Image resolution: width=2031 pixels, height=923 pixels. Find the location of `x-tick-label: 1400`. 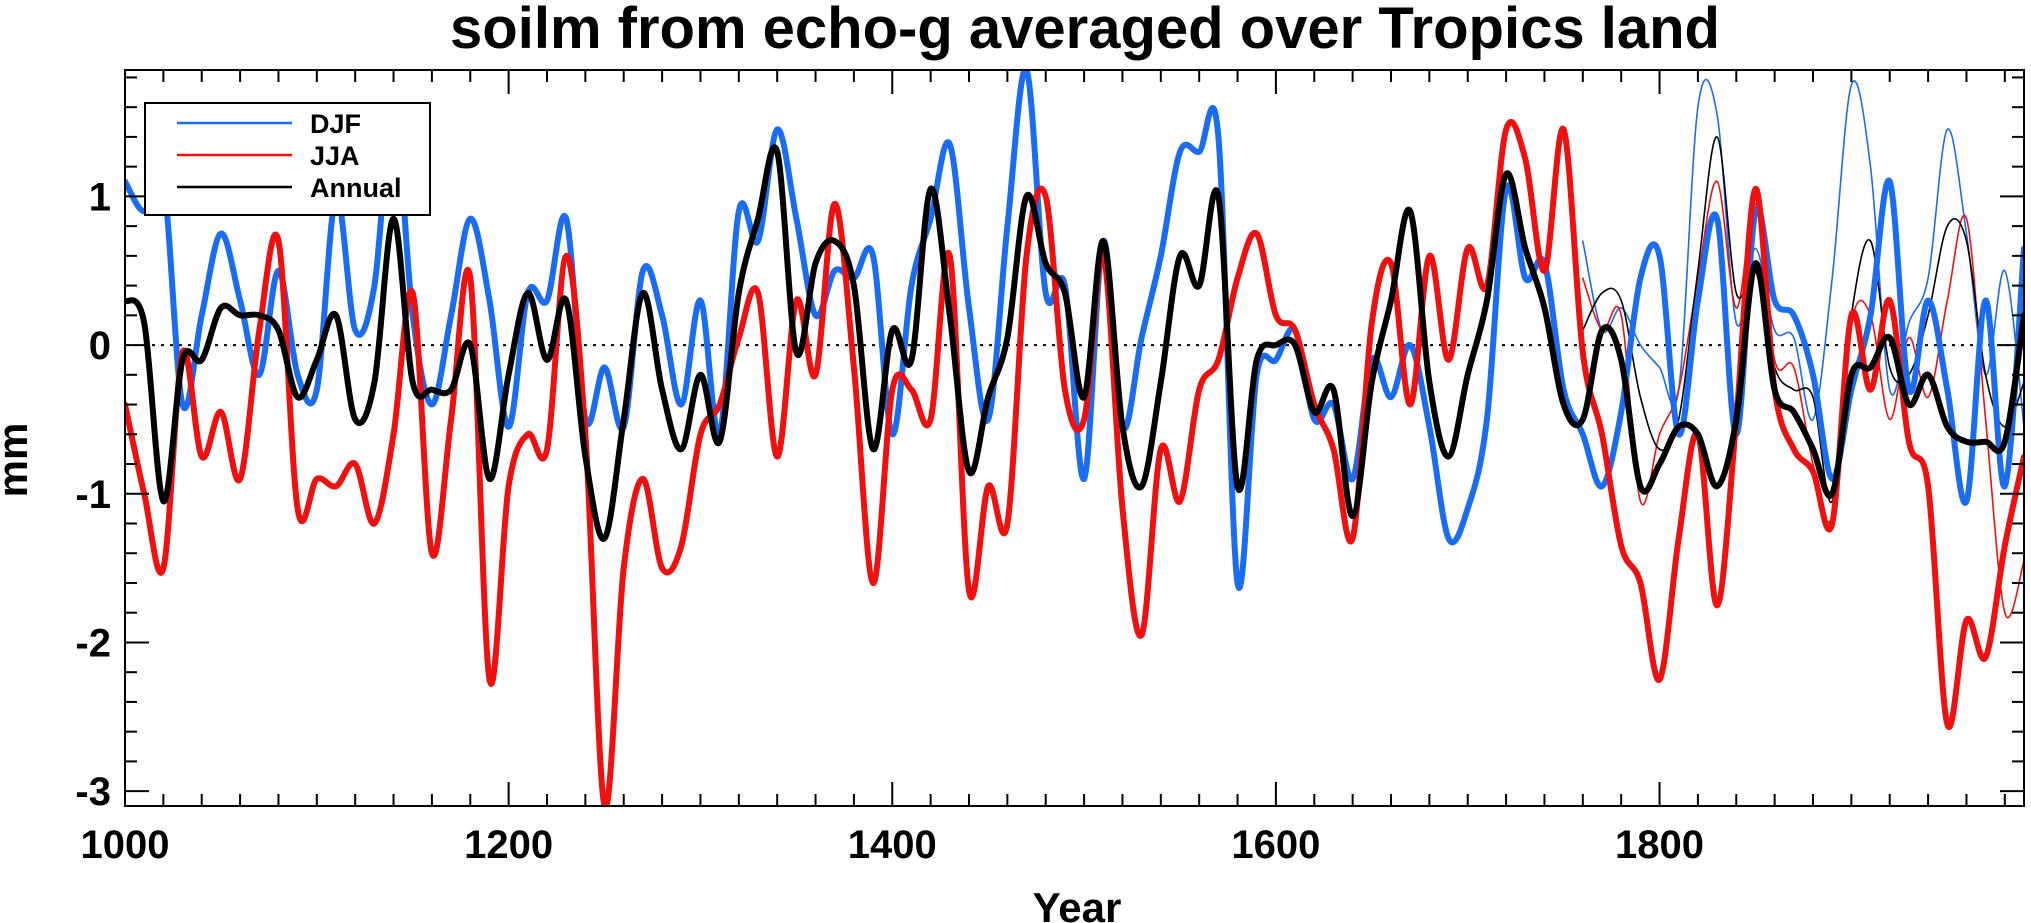

x-tick-label: 1400 is located at coordinates (892, 845).